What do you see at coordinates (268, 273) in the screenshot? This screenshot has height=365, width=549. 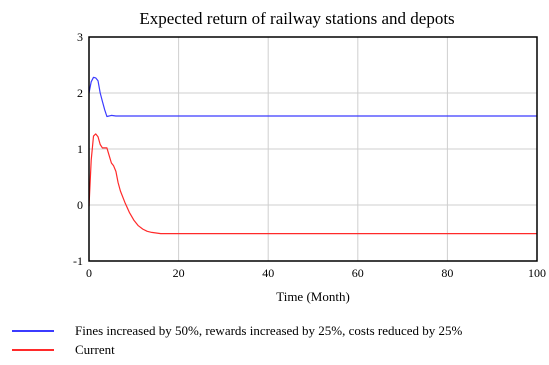 I see `x-tick-label: 40` at bounding box center [268, 273].